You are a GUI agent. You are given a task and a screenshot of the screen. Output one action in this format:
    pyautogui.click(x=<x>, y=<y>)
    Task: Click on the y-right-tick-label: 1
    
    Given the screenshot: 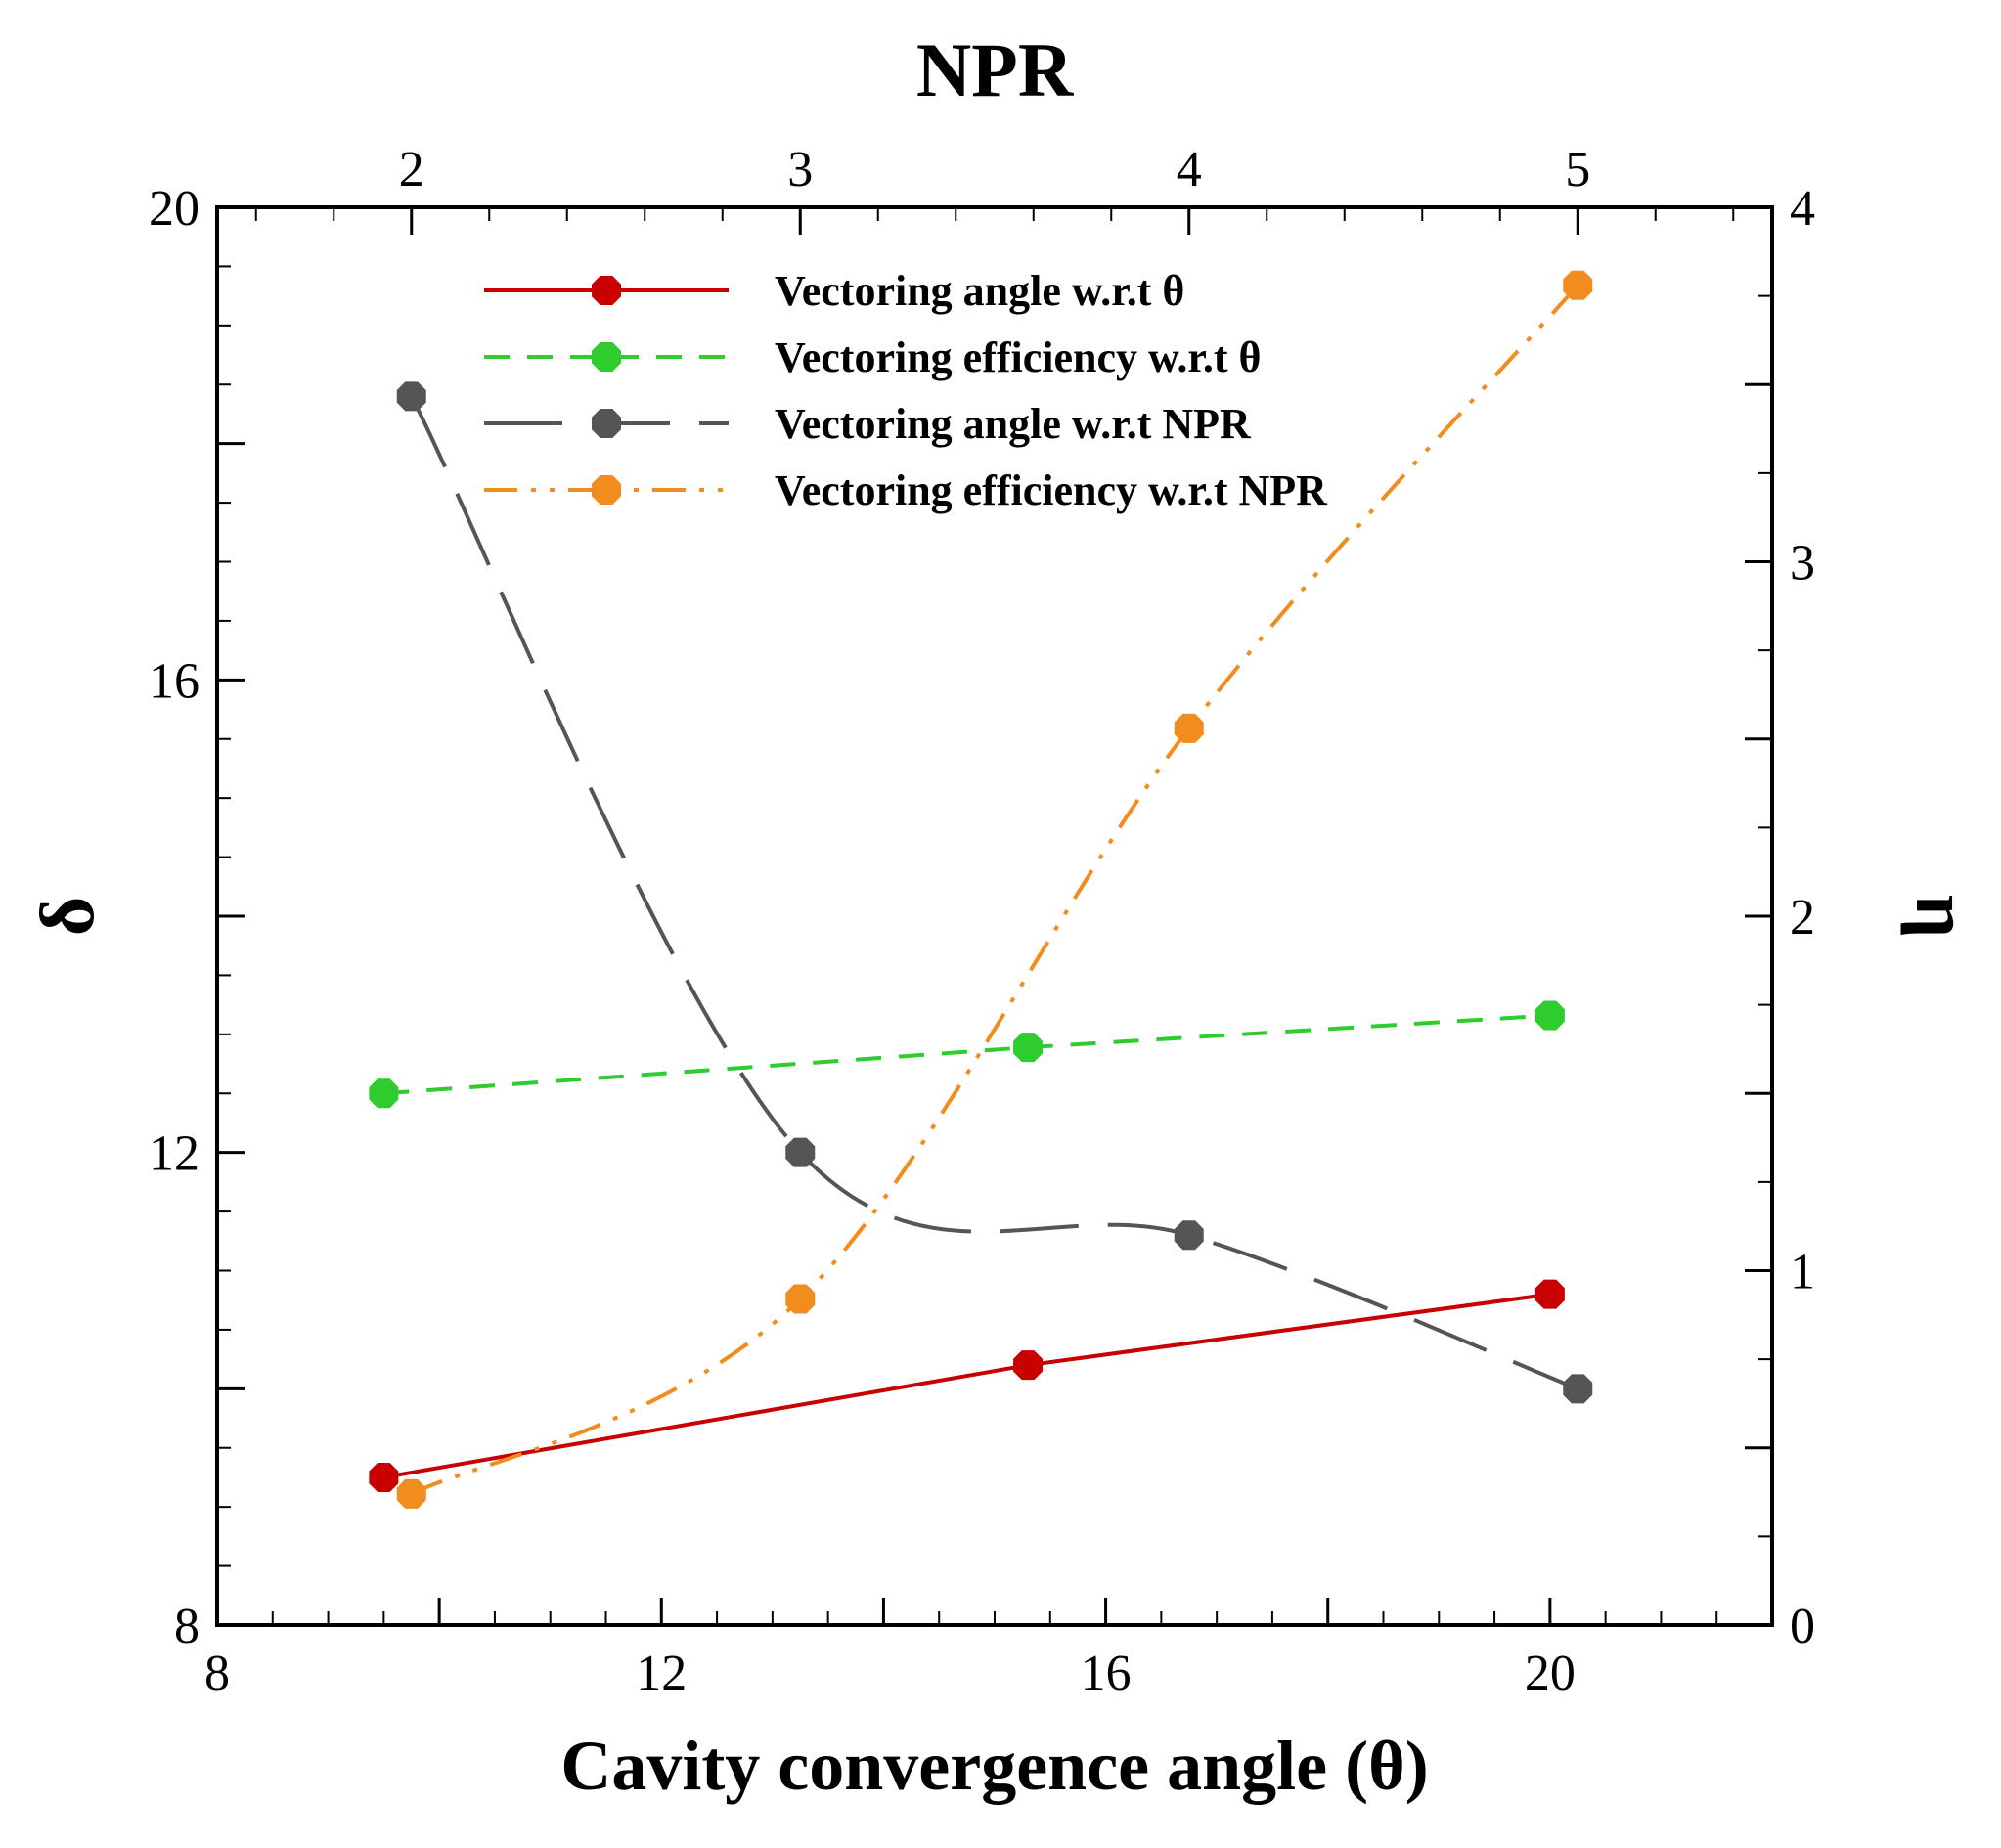 What is the action you would take?
    pyautogui.click(x=1802, y=1272)
    